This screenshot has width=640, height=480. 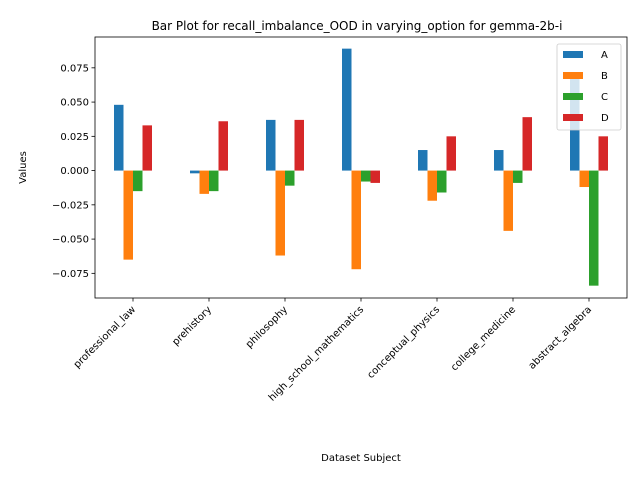 What do you see at coordinates (423, 160) in the screenshot?
I see `bar-A-conceptual_physics` at bounding box center [423, 160].